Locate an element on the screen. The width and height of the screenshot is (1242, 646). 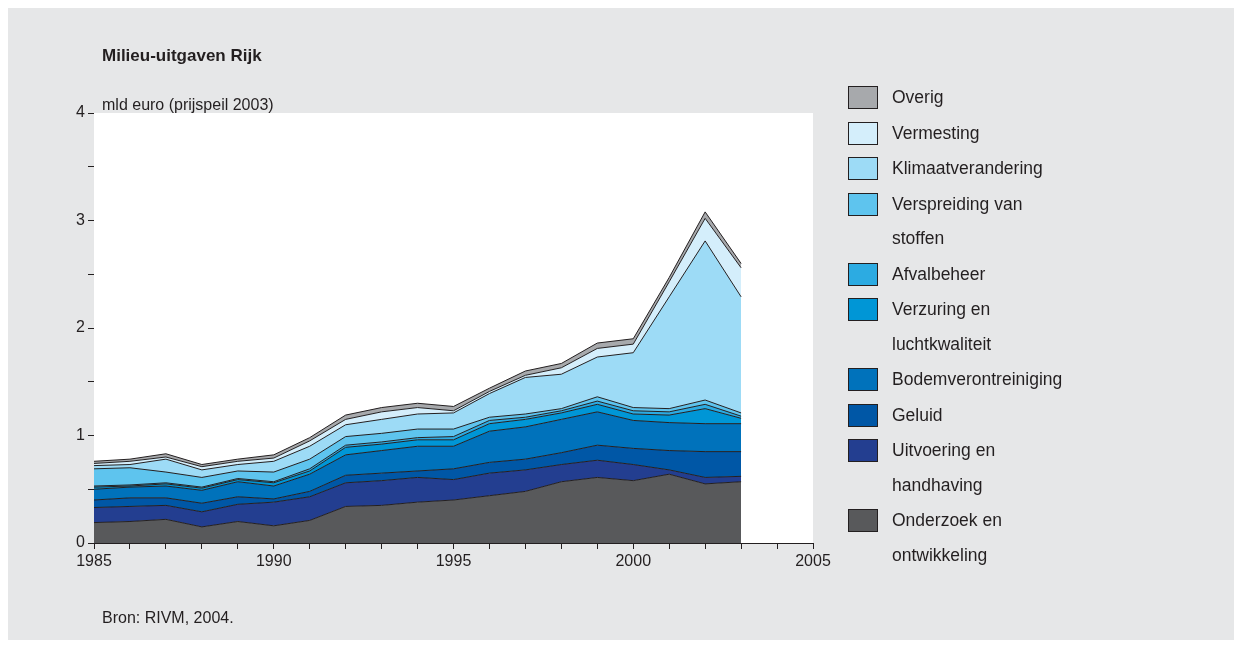
x-tick-label: 2000 is located at coordinates (633, 561).